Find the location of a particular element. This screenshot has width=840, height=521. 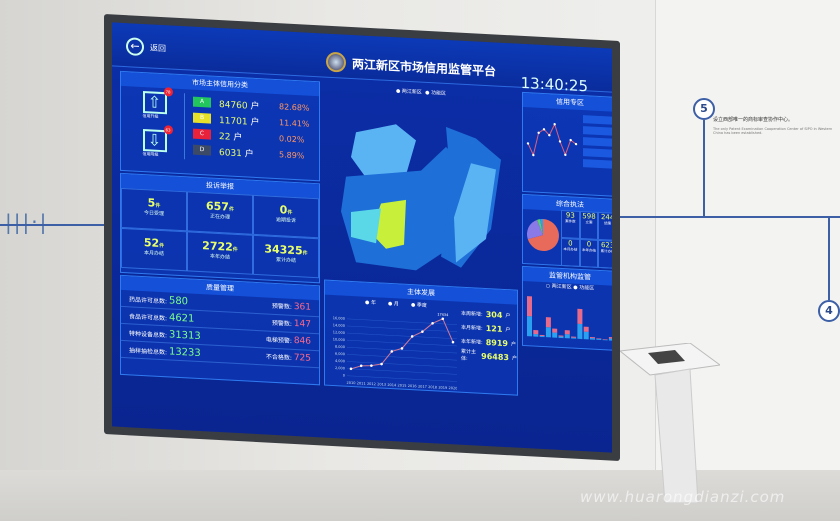

level-count: 6031 is located at coordinates (230, 153).